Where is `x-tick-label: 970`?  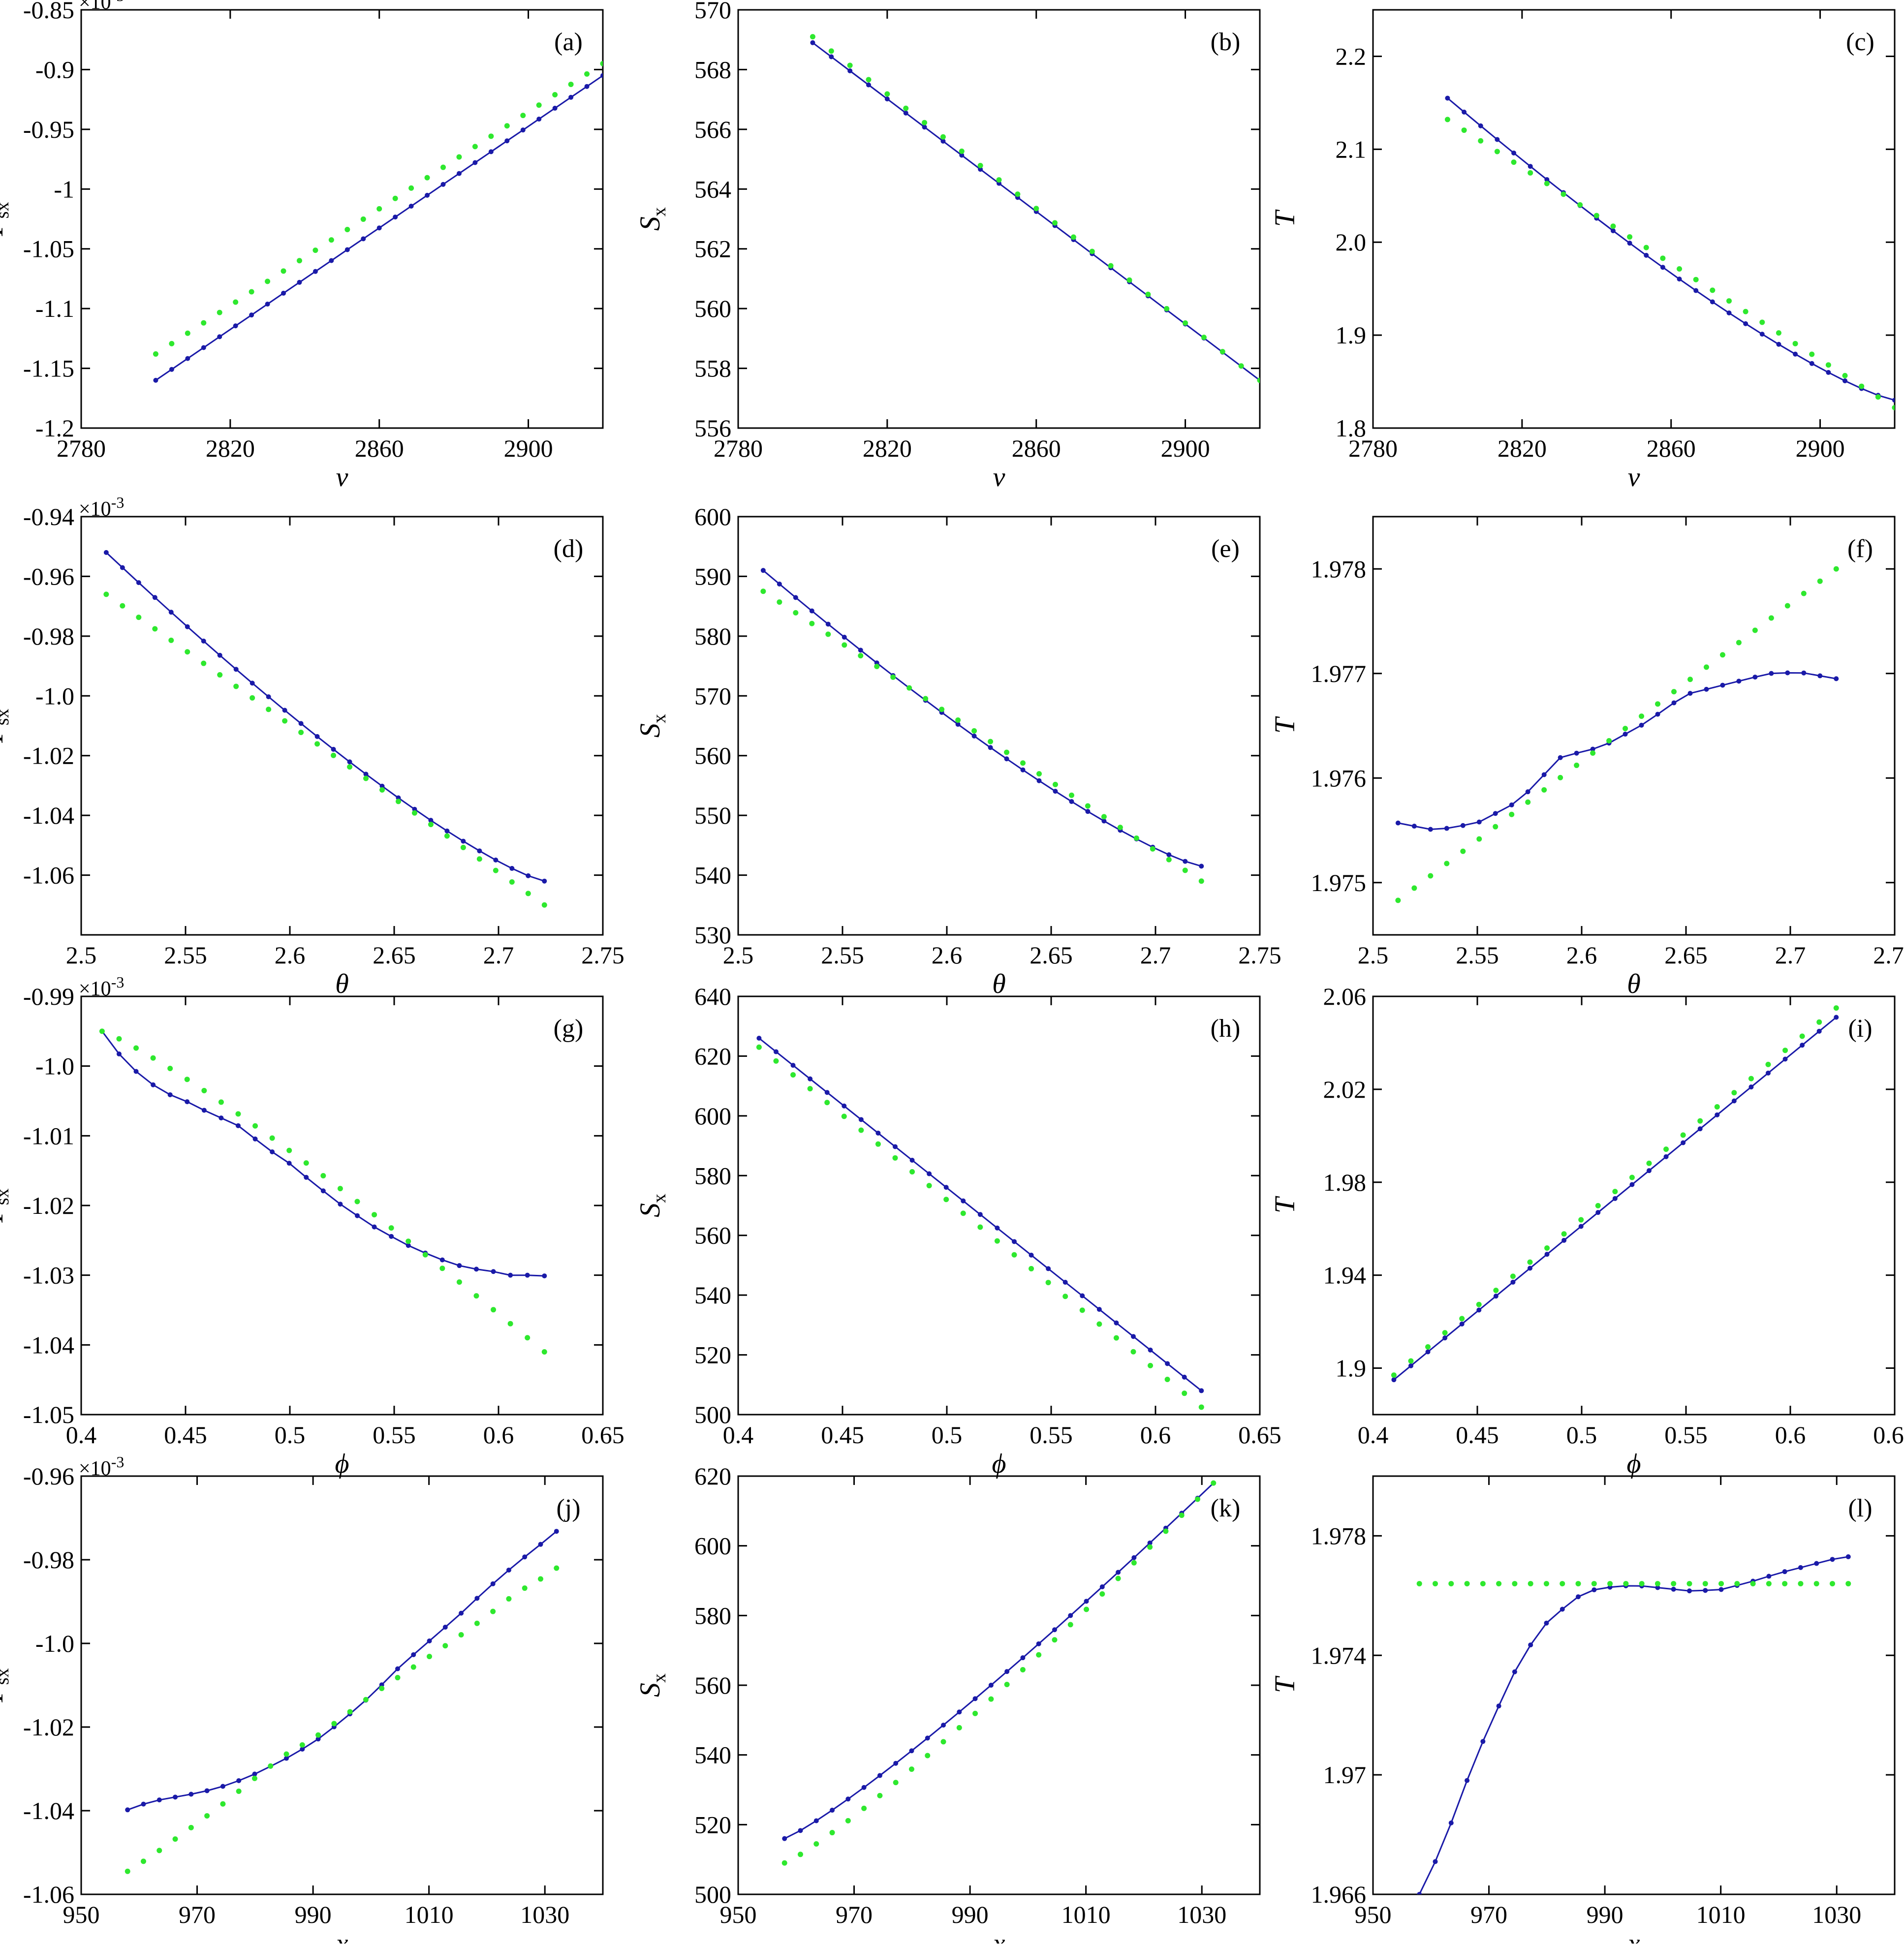
x-tick-label: 970 is located at coordinates (198, 1914).